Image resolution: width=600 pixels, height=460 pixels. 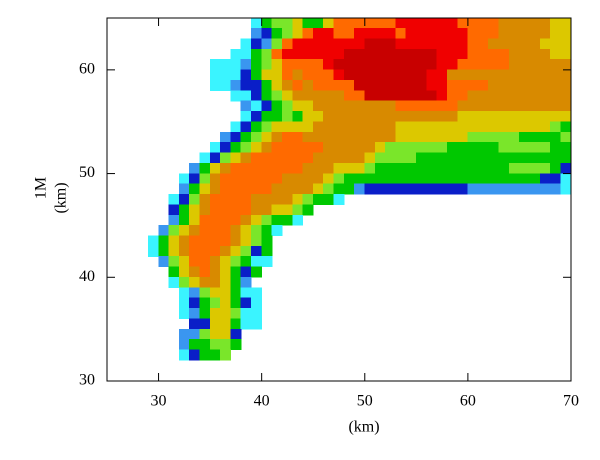 What do you see at coordinates (61, 197) in the screenshot?
I see `y-axis-title: (km)` at bounding box center [61, 197].